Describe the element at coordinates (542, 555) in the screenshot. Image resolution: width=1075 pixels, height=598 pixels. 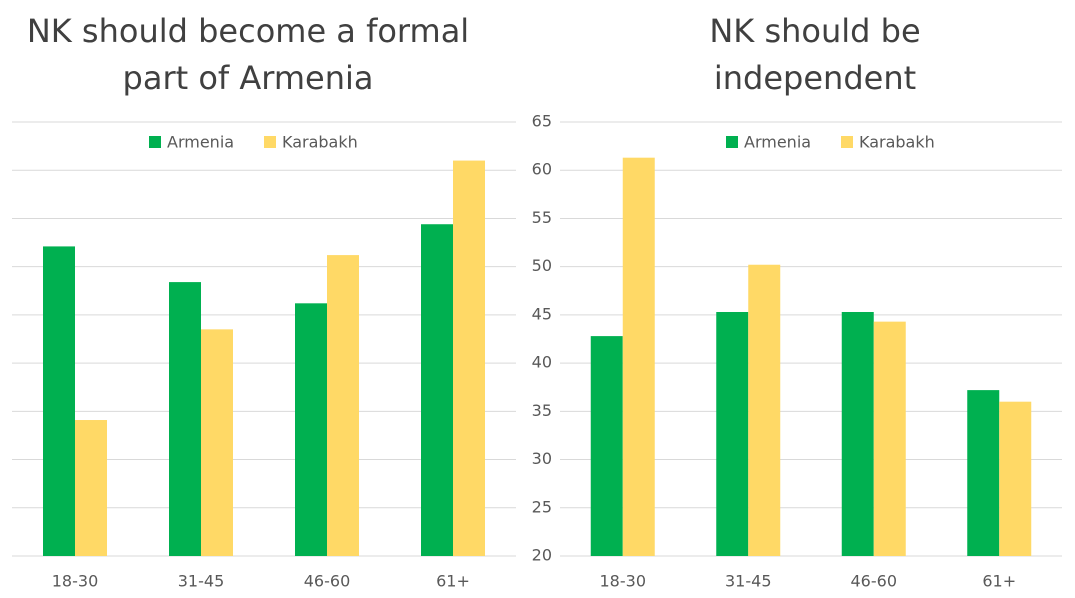
I see `y-tick-label: 20` at that location.